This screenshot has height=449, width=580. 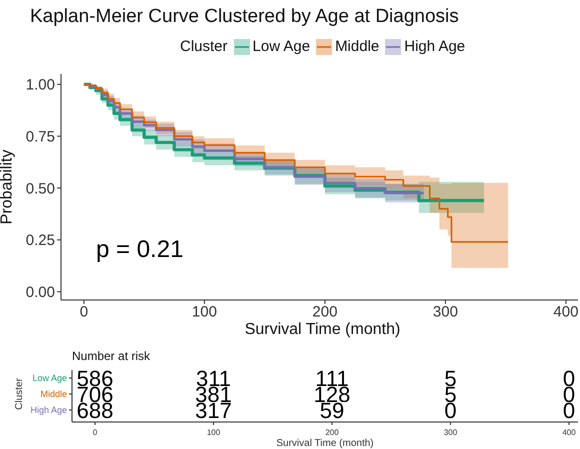 What do you see at coordinates (244, 17) in the screenshot?
I see `chart-title: Kaplan-Meier Curve Clustered by Age at Diagnosis` at bounding box center [244, 17].